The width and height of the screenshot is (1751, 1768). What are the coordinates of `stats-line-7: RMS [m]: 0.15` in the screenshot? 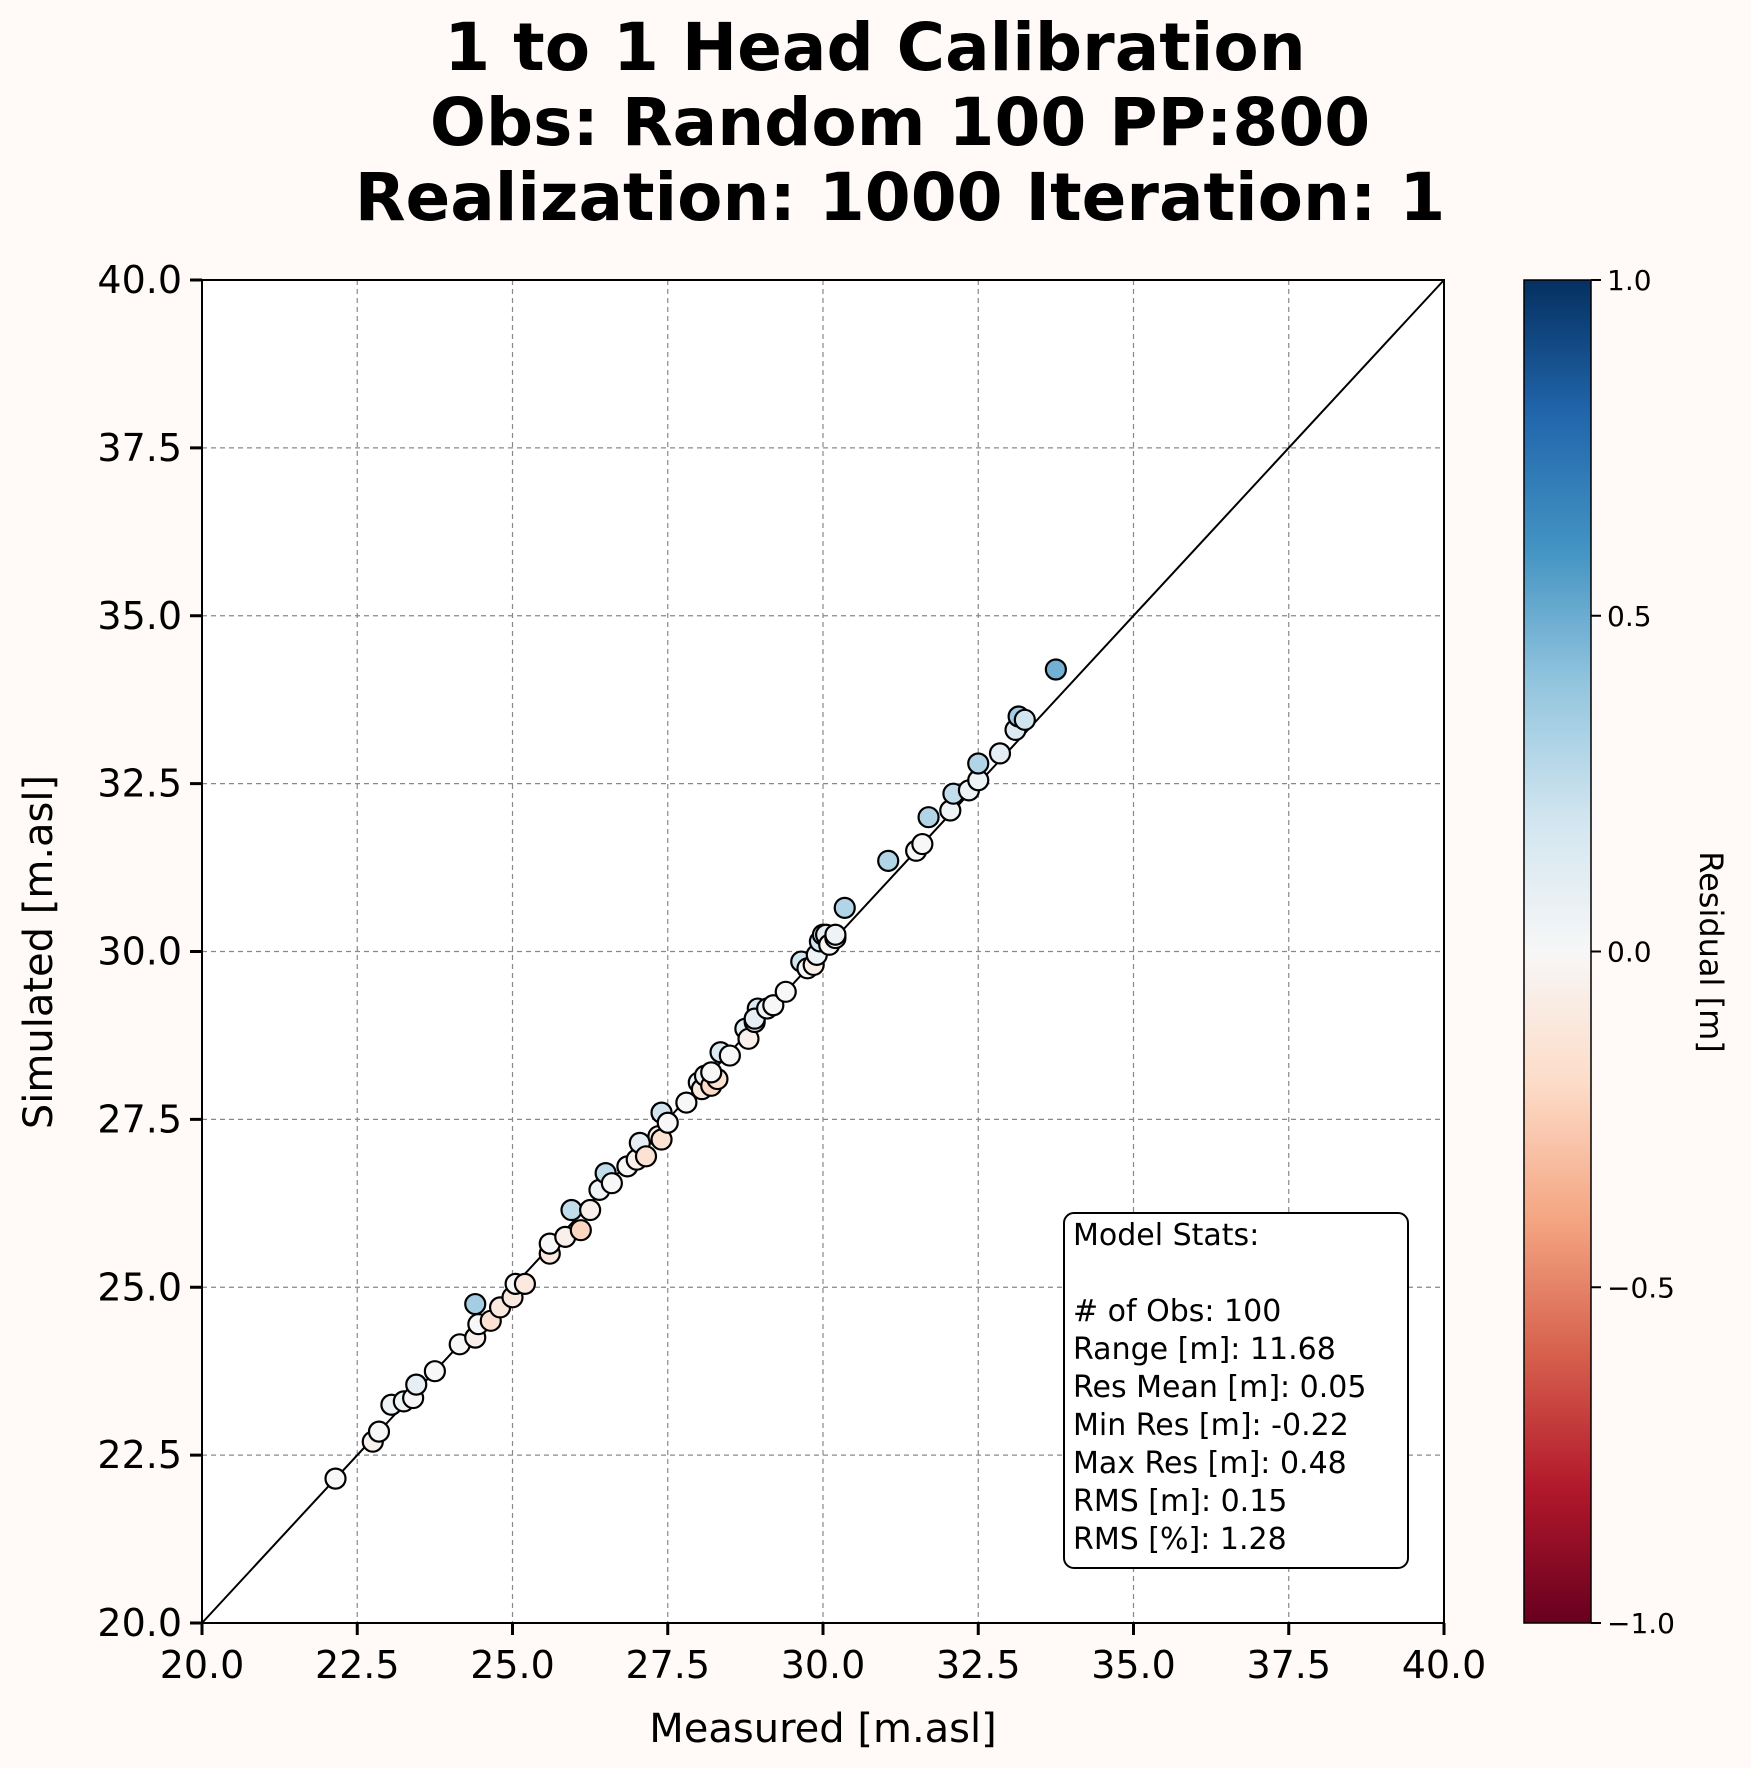 It's located at (1180, 1501).